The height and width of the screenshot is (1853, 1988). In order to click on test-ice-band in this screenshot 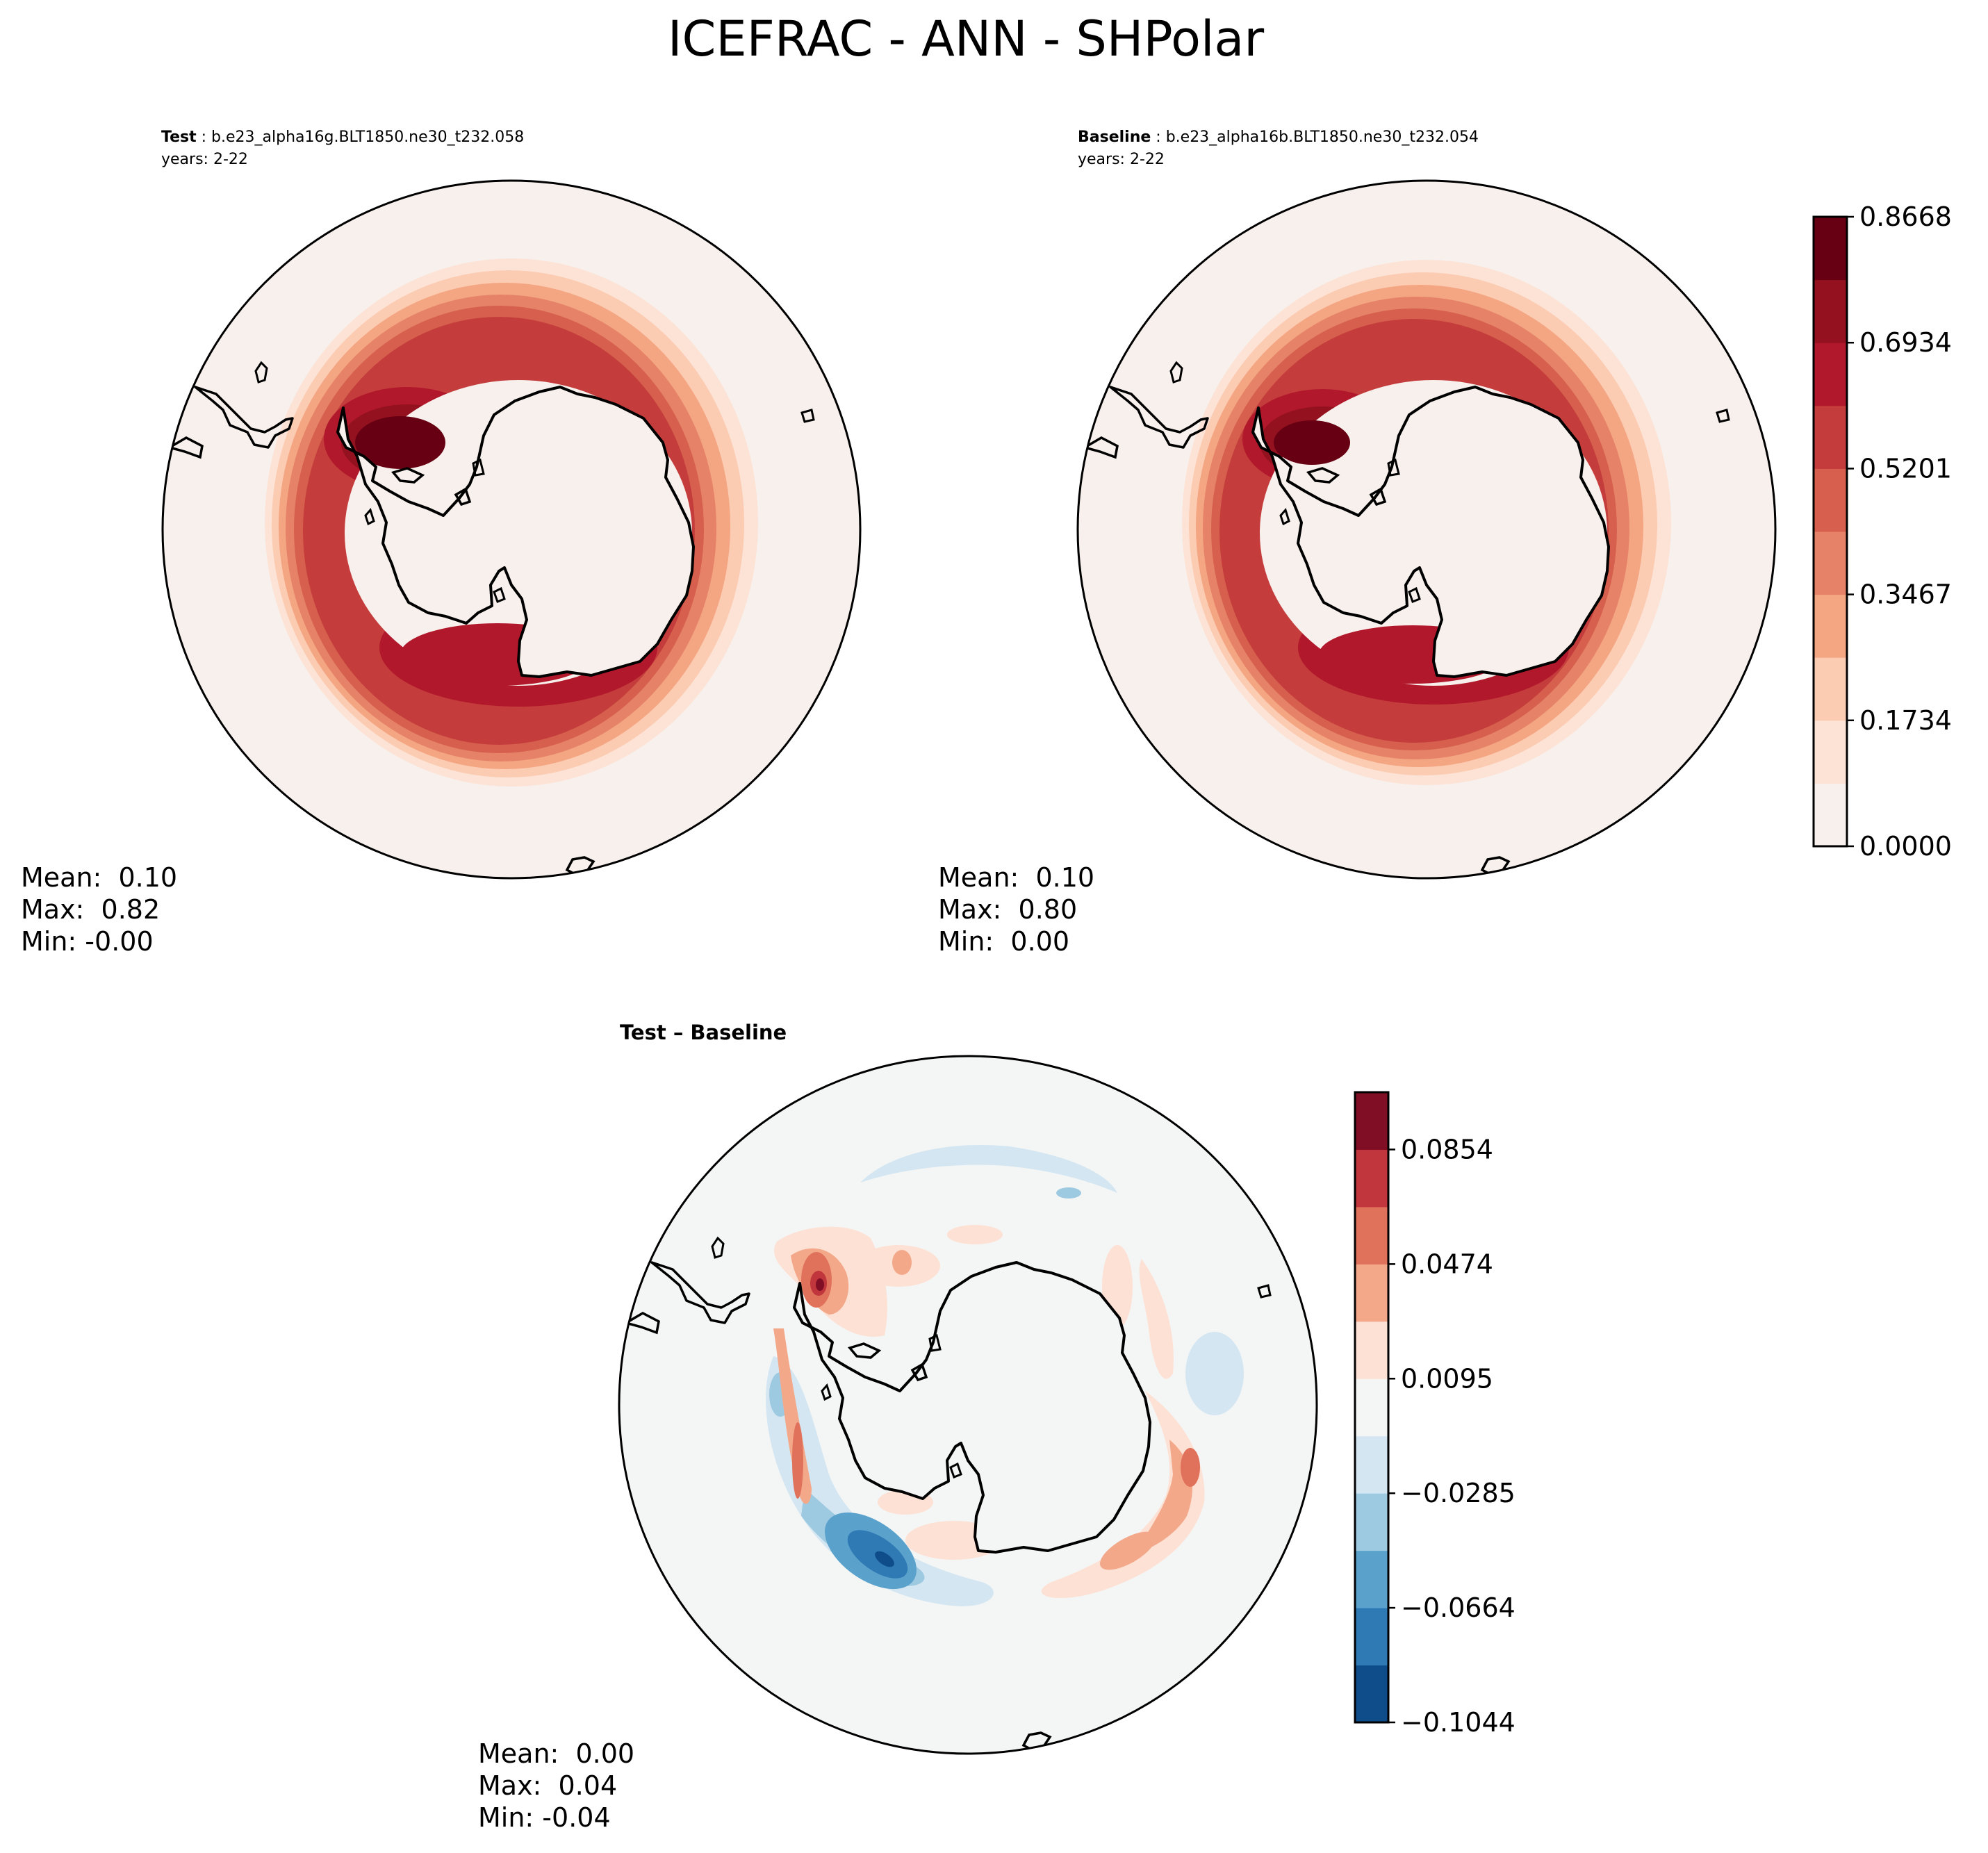, I will do `click(400, 442)`.